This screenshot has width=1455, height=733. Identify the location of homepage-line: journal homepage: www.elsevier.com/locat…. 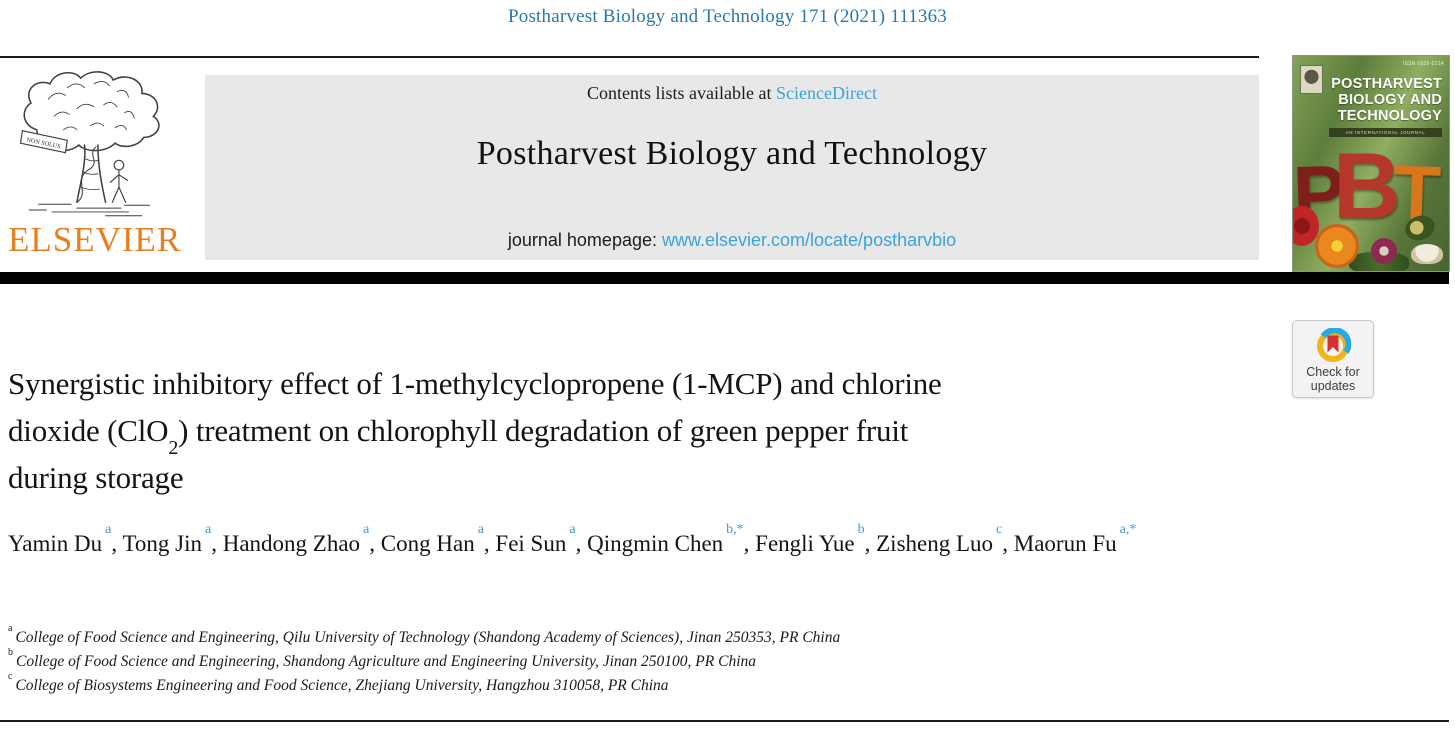
(732, 240).